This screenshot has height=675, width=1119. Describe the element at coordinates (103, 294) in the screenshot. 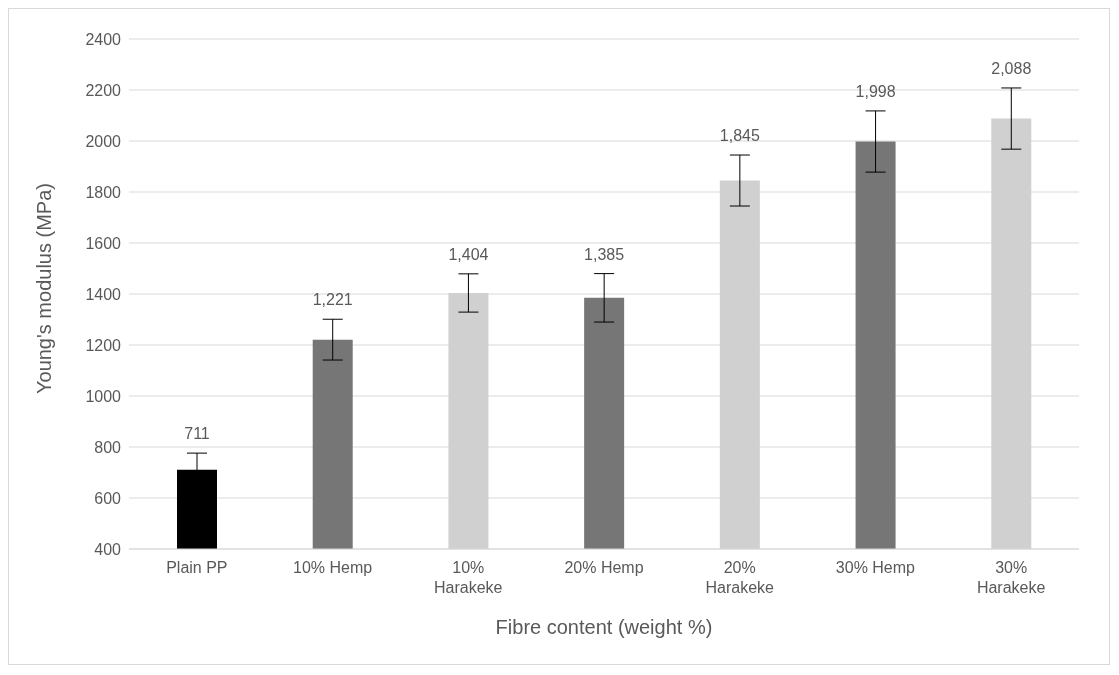

I see `y-tick-label: 1400` at that location.